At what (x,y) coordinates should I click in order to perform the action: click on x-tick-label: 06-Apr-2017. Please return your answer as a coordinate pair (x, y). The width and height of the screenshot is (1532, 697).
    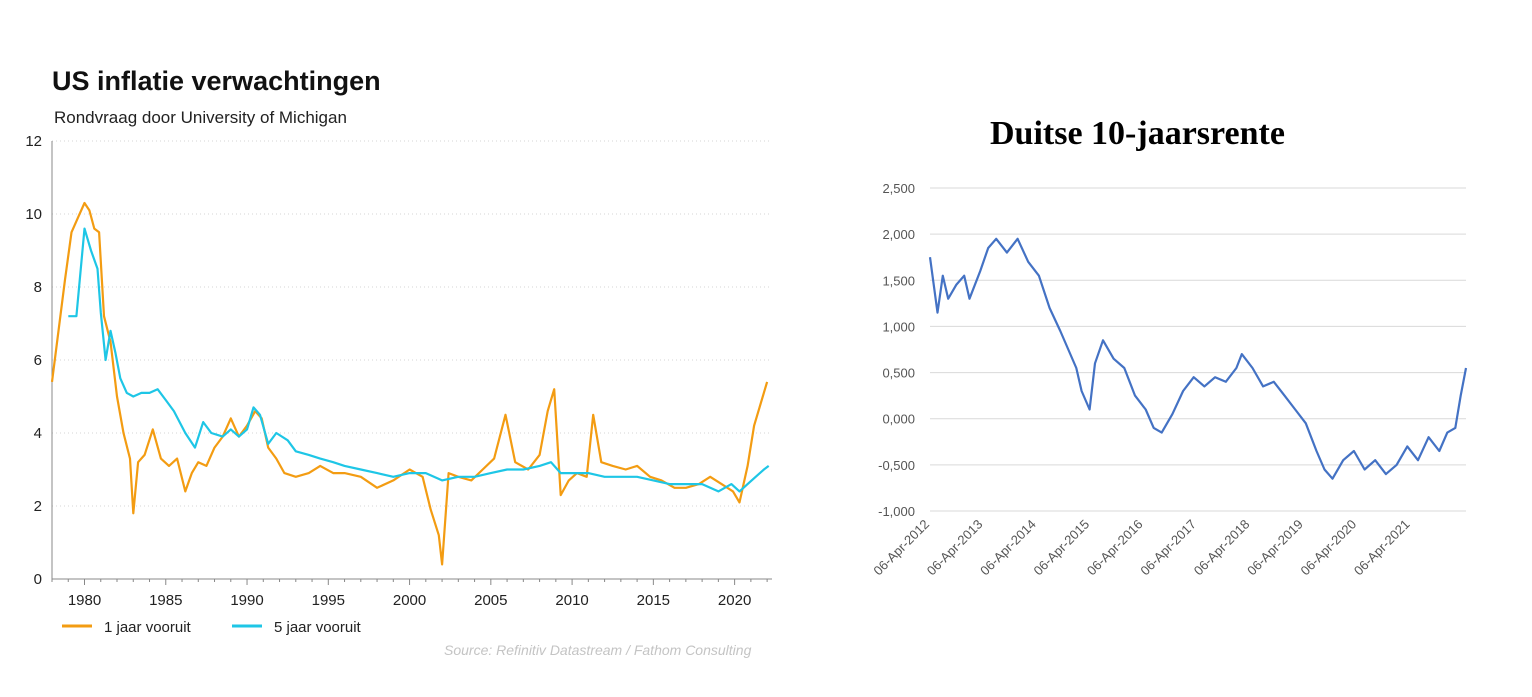
    Looking at the image, I should click on (1168, 548).